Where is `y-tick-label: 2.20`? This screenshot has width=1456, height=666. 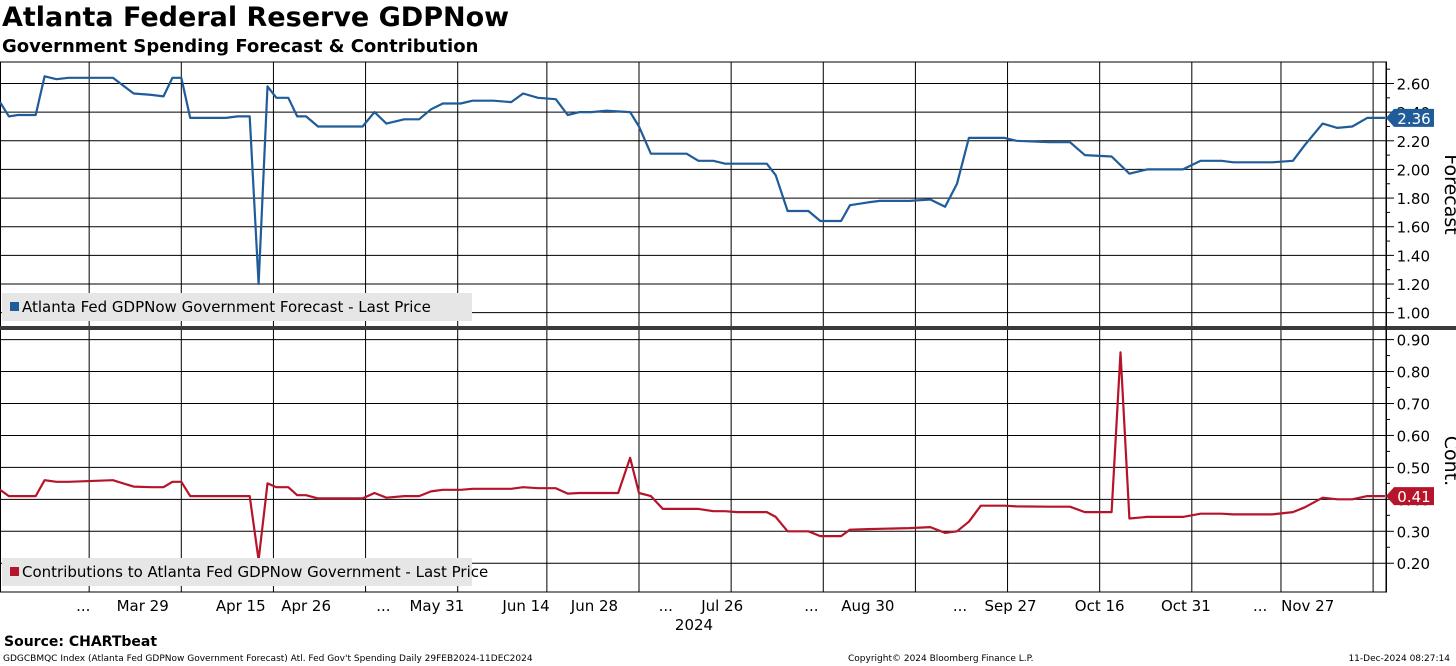
y-tick-label: 2.20 is located at coordinates (1413, 142).